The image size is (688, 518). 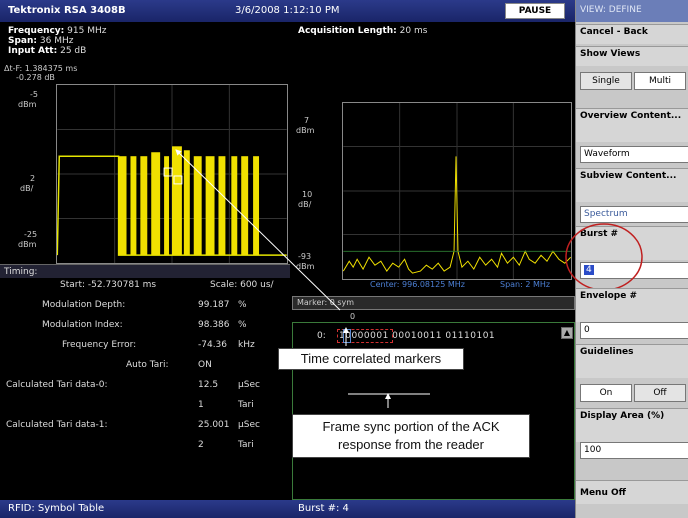 I want to click on left-y-bot: -25, so click(x=31, y=234).